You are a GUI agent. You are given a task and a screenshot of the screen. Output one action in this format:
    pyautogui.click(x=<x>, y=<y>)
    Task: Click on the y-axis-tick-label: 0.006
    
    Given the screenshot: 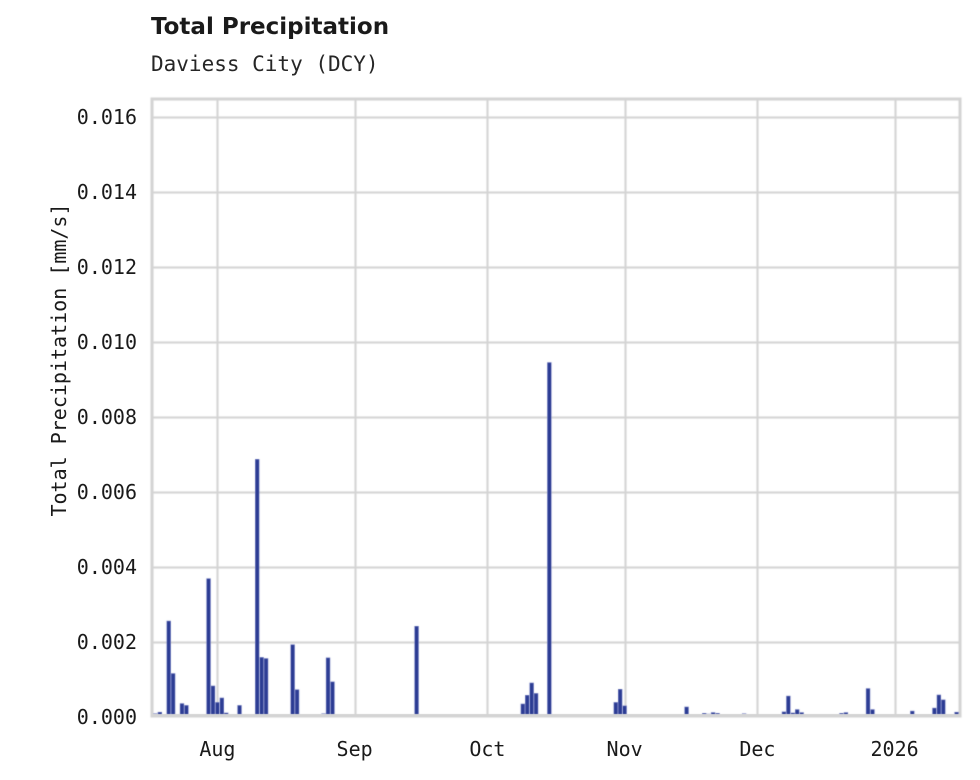 What is the action you would take?
    pyautogui.click(x=106, y=491)
    